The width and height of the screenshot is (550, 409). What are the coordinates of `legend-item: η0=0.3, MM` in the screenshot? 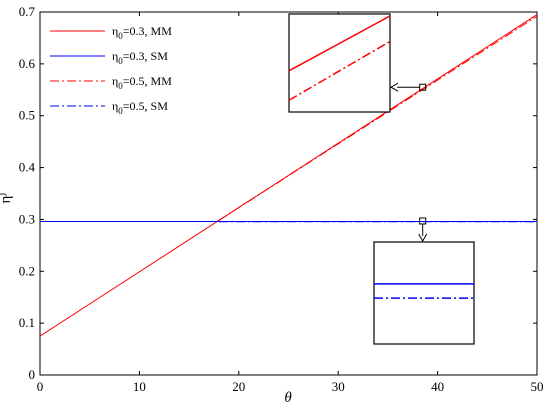 It's located at (111, 32).